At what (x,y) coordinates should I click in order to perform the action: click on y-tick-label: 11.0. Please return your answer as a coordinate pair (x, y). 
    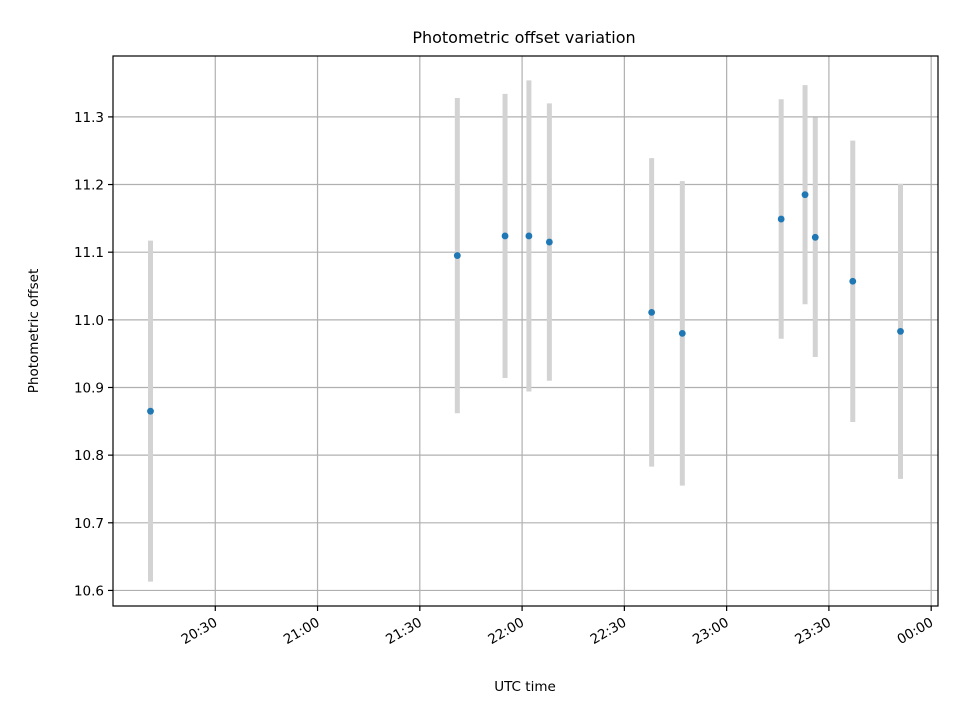
    Looking at the image, I should click on (89, 321).